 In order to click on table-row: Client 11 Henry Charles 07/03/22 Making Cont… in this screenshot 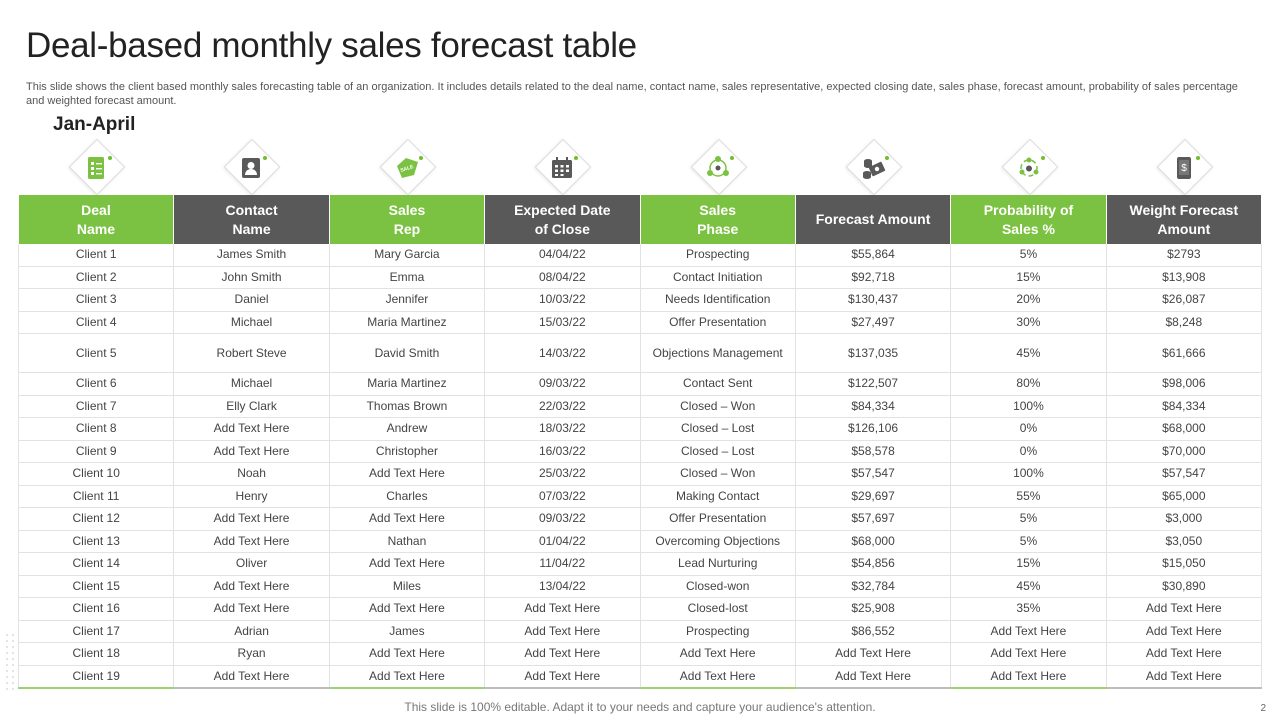, I will do `click(640, 496)`.